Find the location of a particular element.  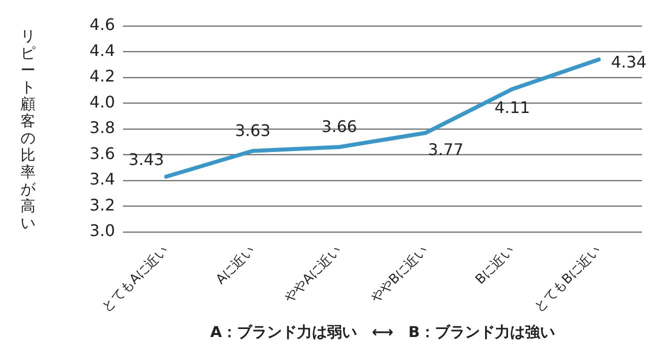

y-tick-label: 4.0 is located at coordinates (102, 102).